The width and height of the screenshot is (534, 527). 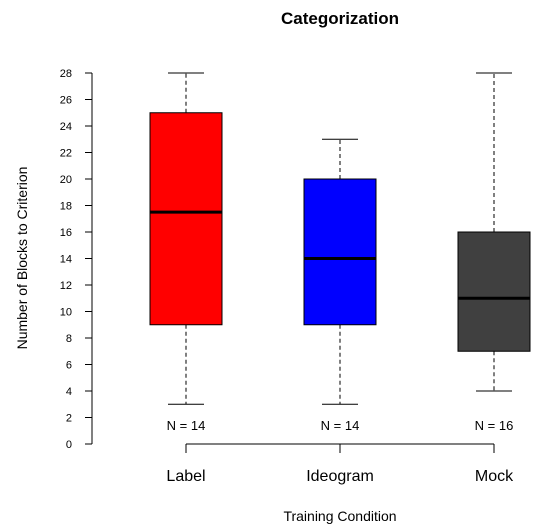 What do you see at coordinates (69, 392) in the screenshot?
I see `y-tick-label: 4` at bounding box center [69, 392].